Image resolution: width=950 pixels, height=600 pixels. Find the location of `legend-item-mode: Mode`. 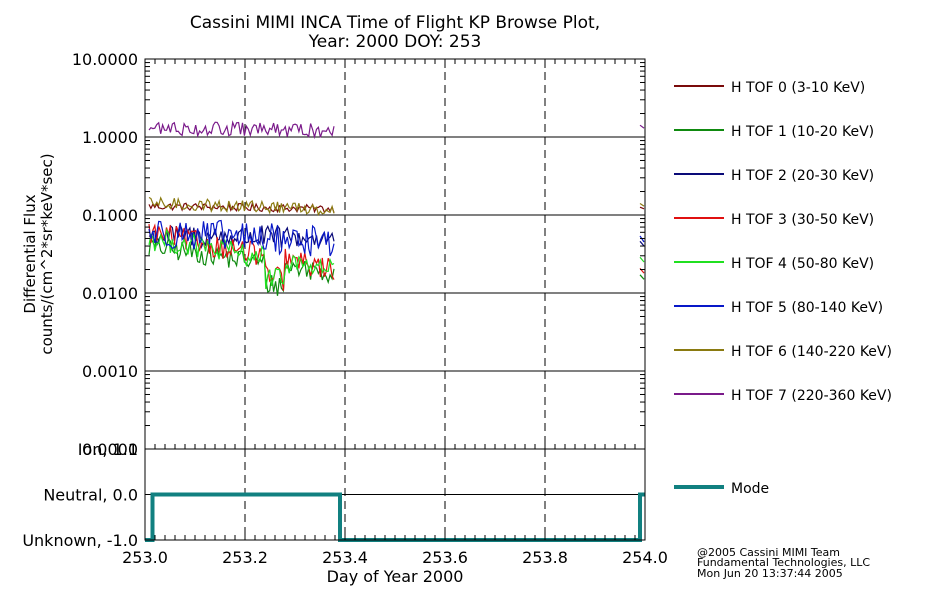

legend-item-mode: Mode is located at coordinates (721, 489).